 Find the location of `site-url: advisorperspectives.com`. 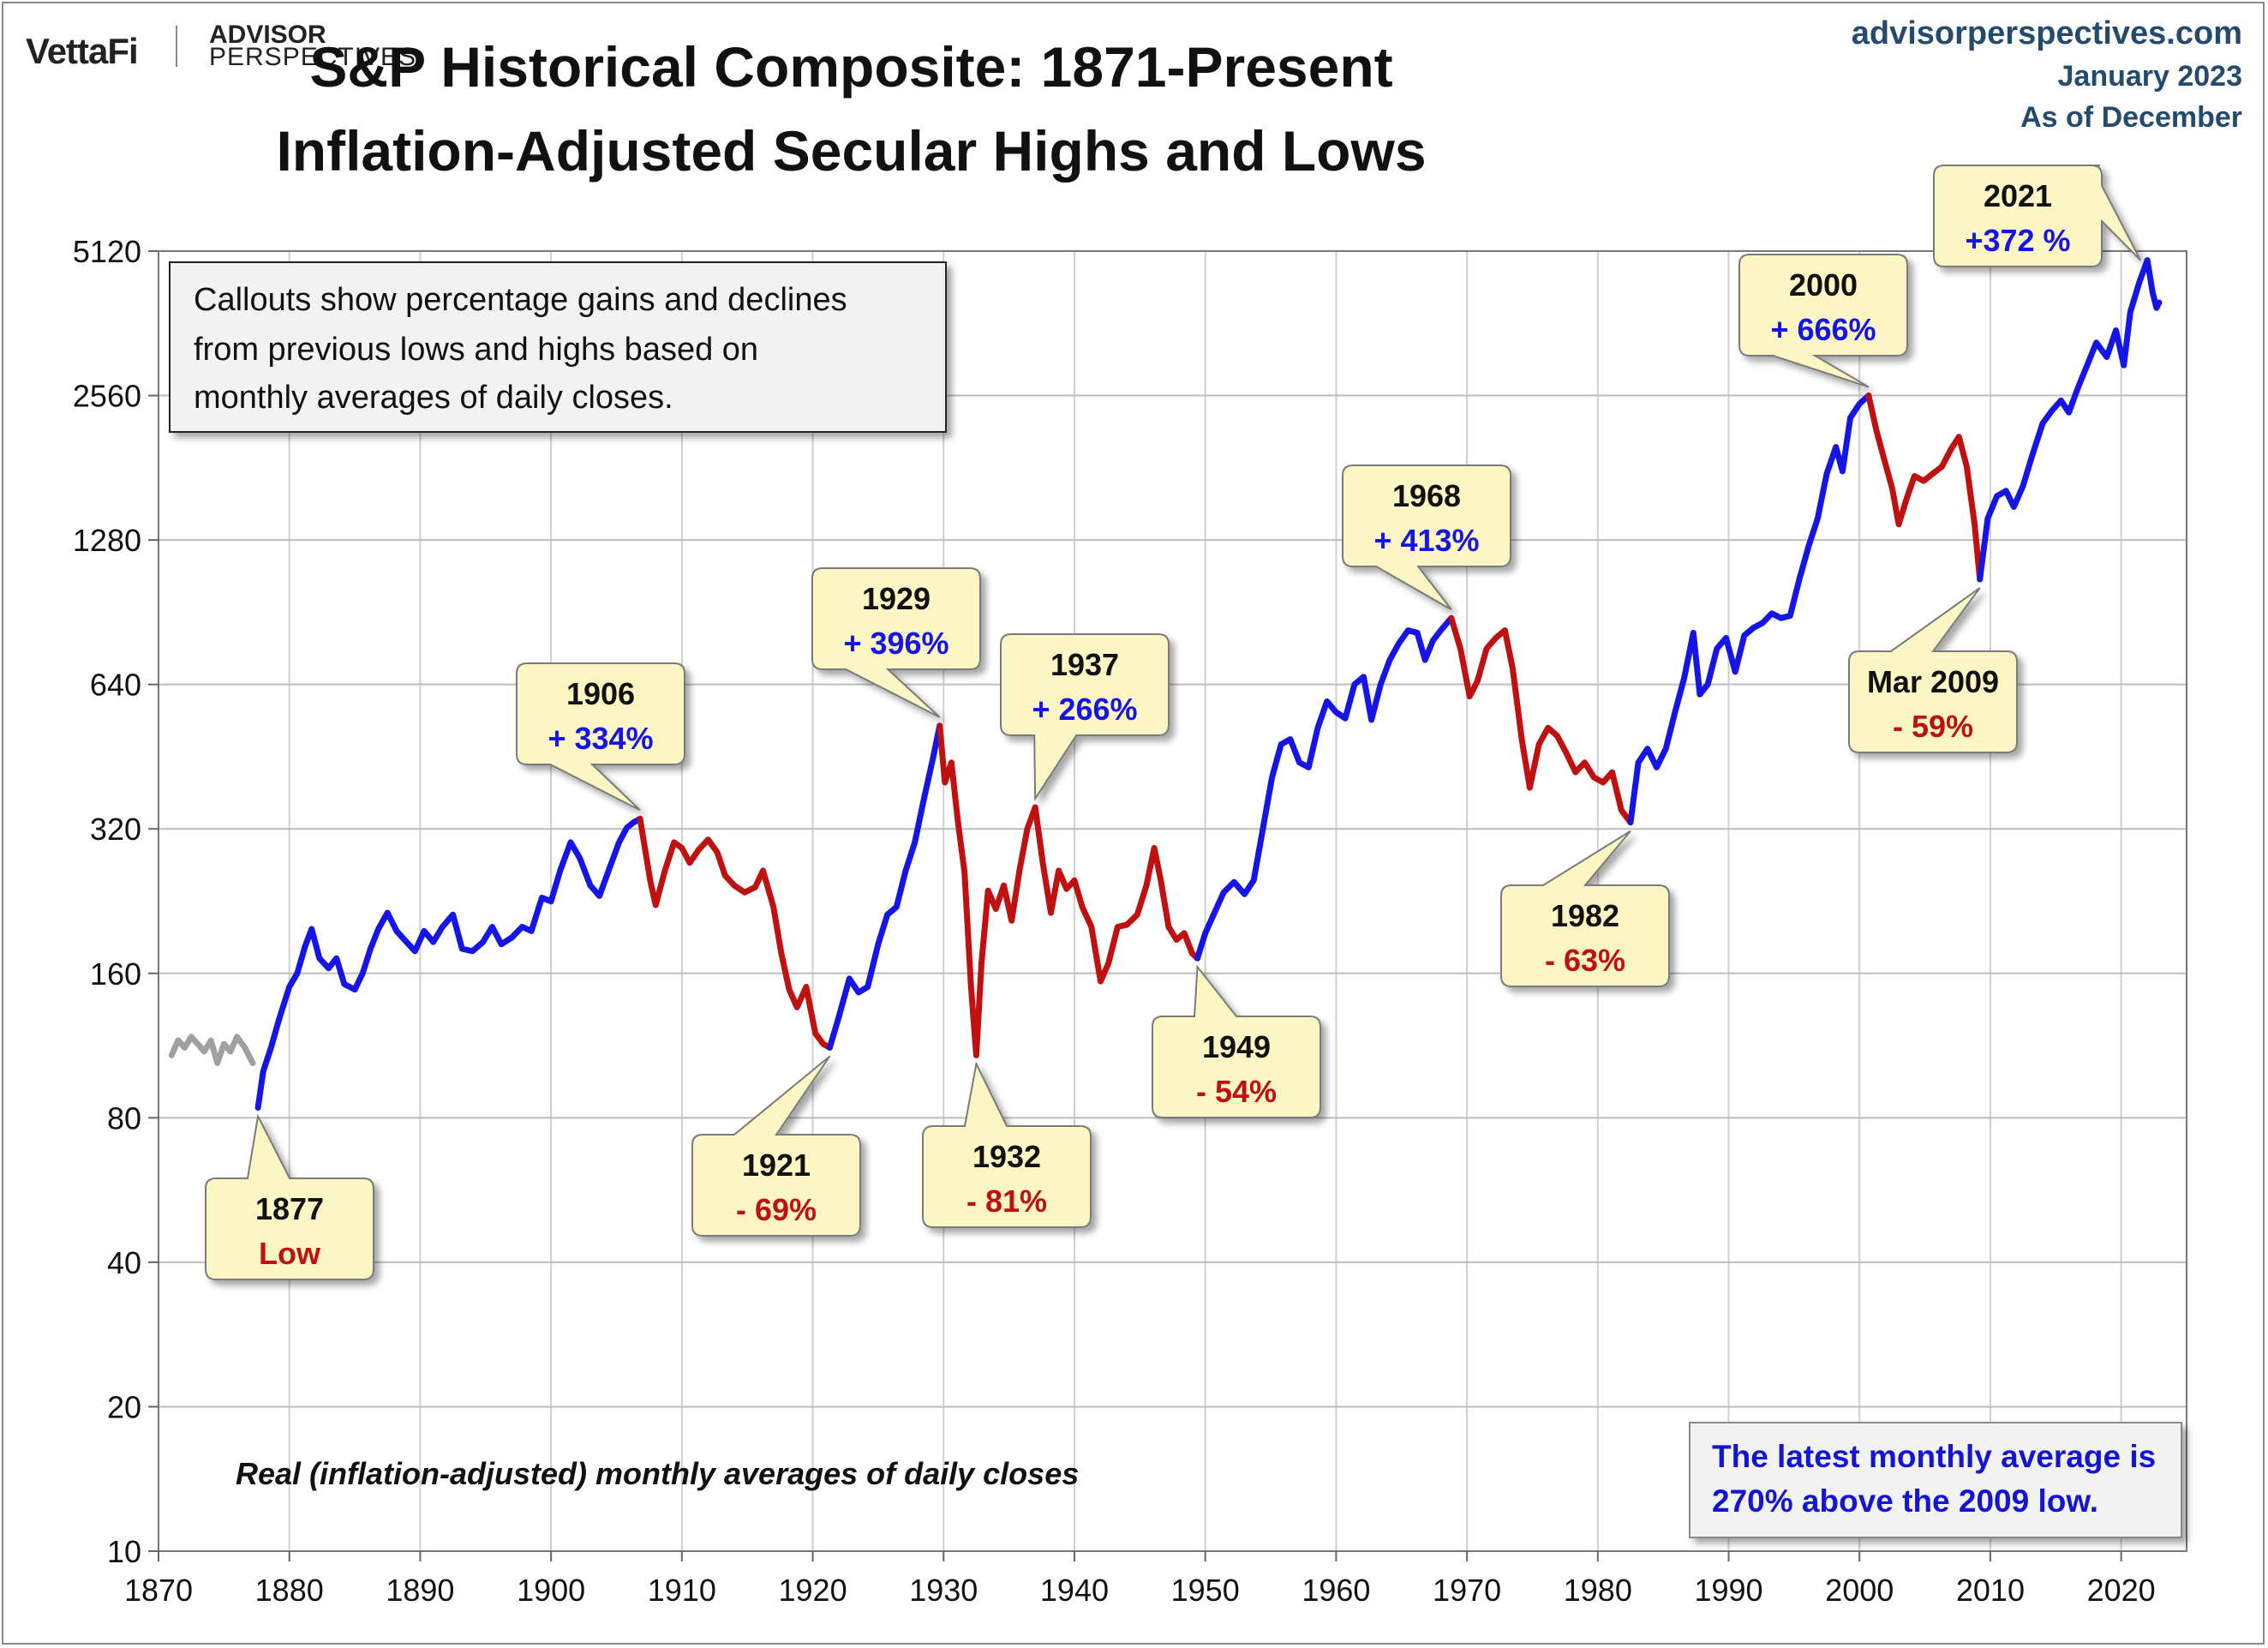

site-url: advisorperspectives.com is located at coordinates (2046, 33).